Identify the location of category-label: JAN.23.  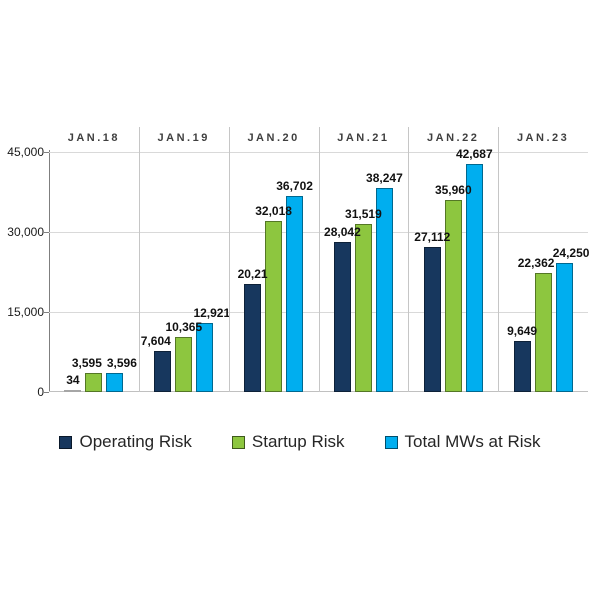
(543, 138).